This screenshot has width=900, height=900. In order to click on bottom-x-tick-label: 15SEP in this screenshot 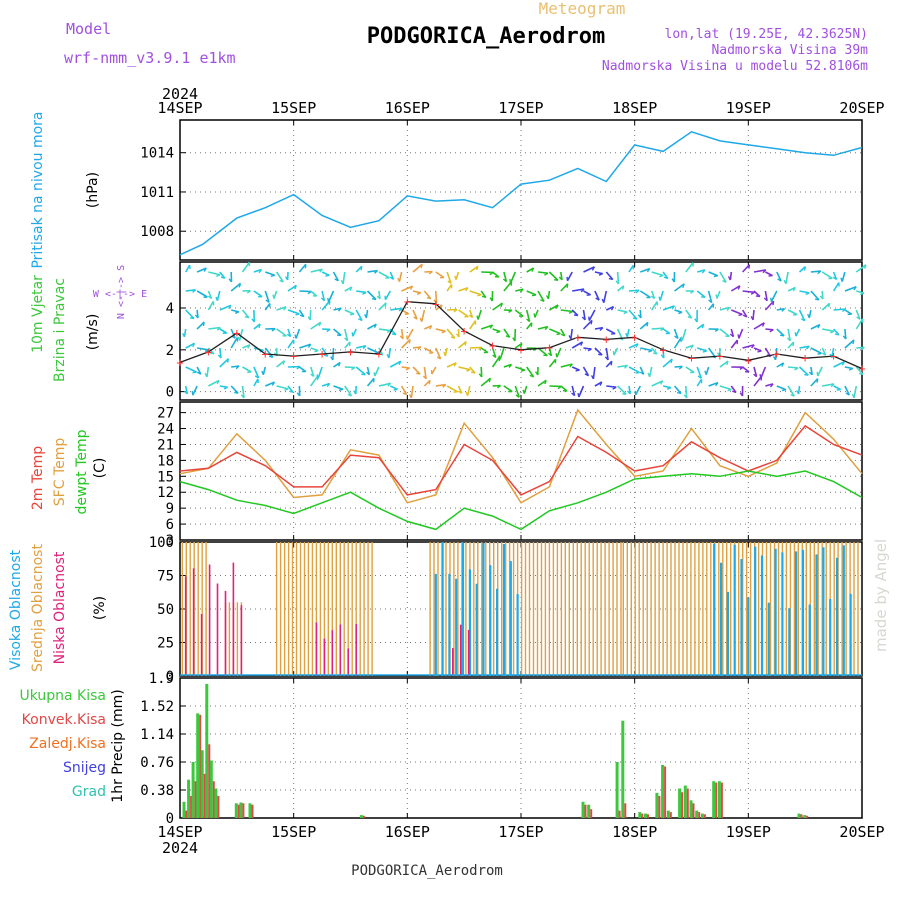, I will do `click(293, 832)`.